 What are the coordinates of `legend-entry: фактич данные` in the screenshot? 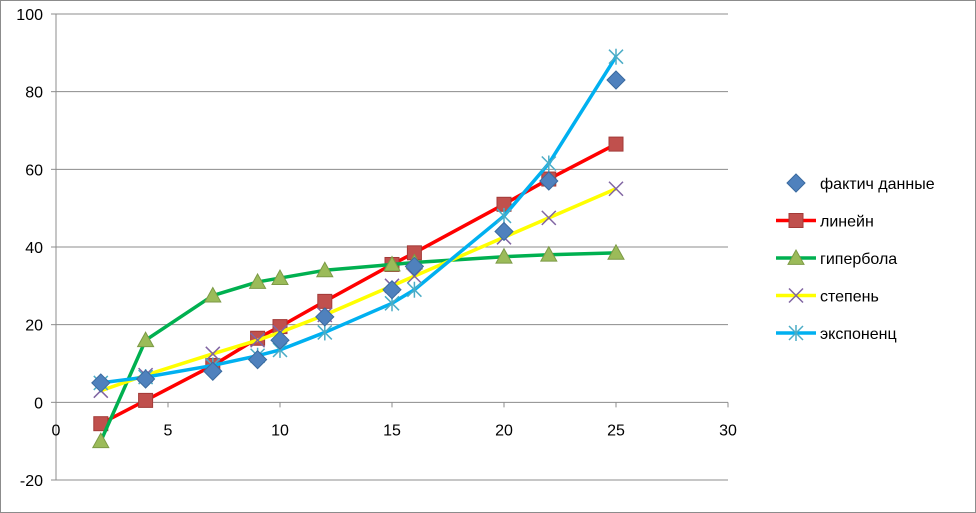 It's located at (860, 183).